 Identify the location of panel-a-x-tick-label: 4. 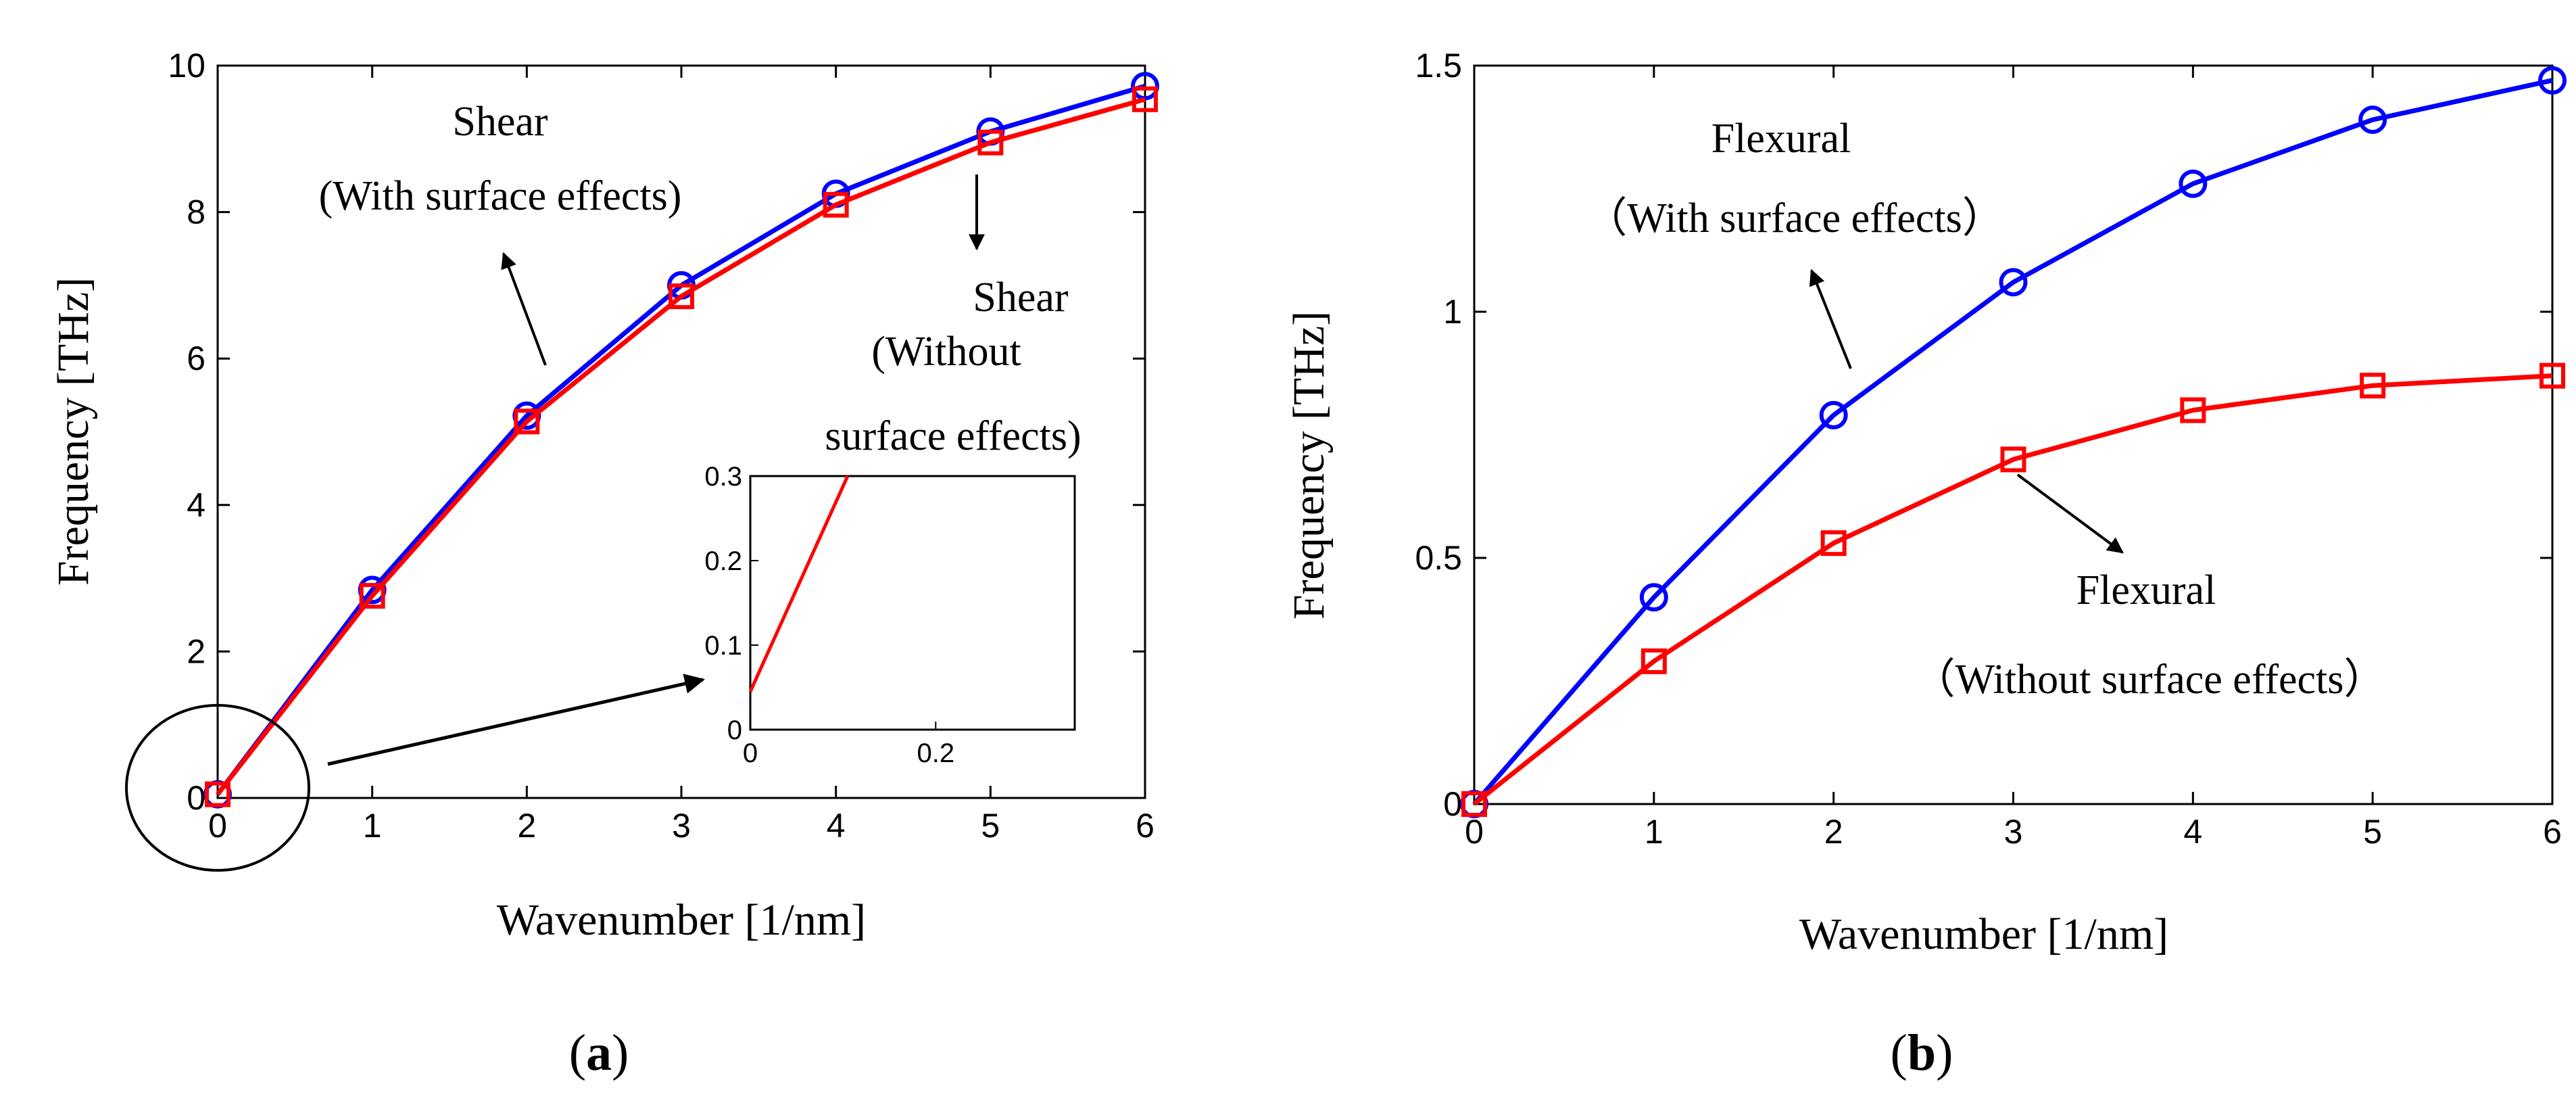
(836, 826).